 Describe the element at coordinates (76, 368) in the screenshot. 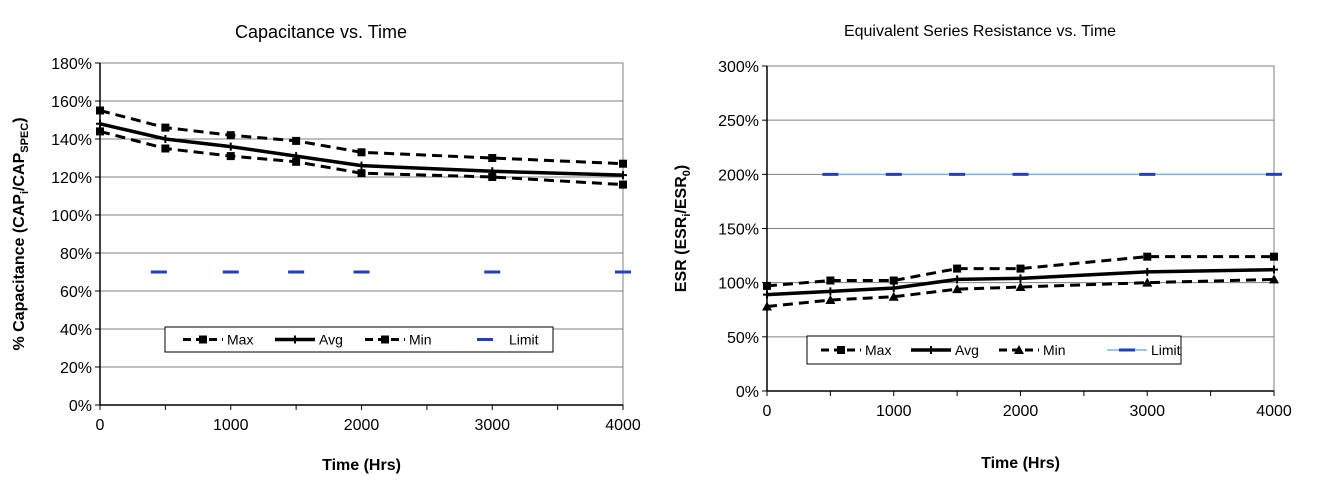

I see `cap-y-tick-label: 20%` at that location.